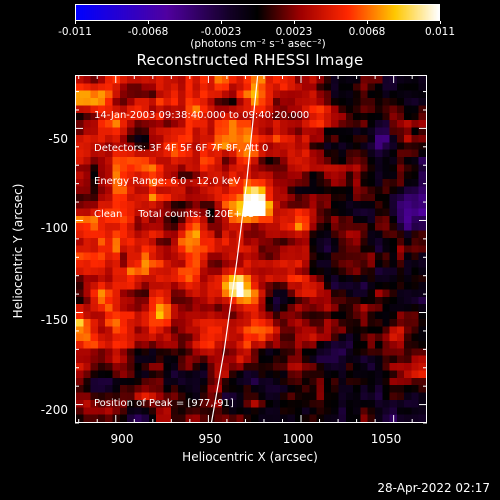  What do you see at coordinates (298, 439) in the screenshot?
I see `x-tick-label: 1000` at bounding box center [298, 439].